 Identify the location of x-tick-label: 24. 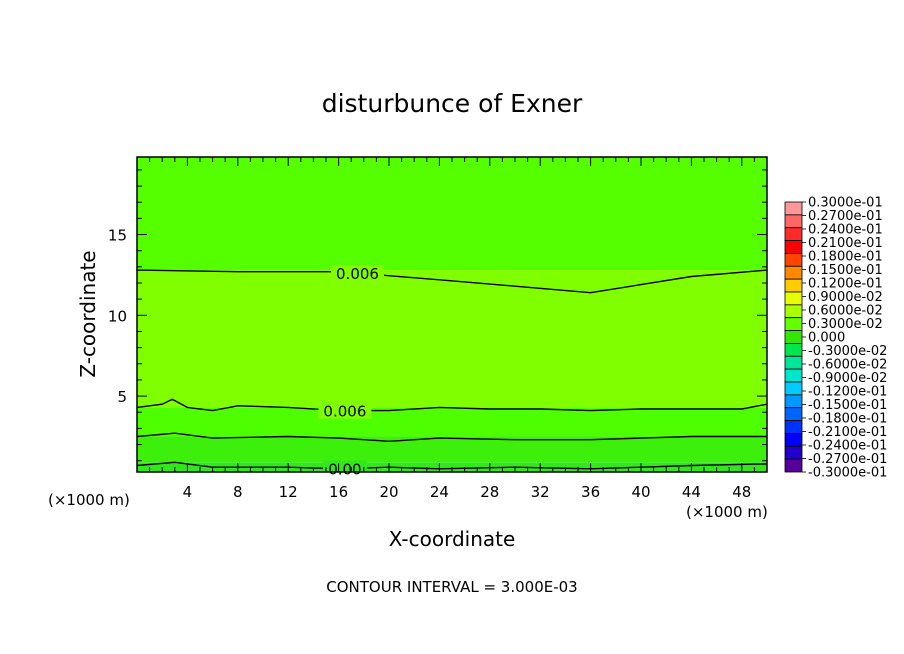
(439, 492).